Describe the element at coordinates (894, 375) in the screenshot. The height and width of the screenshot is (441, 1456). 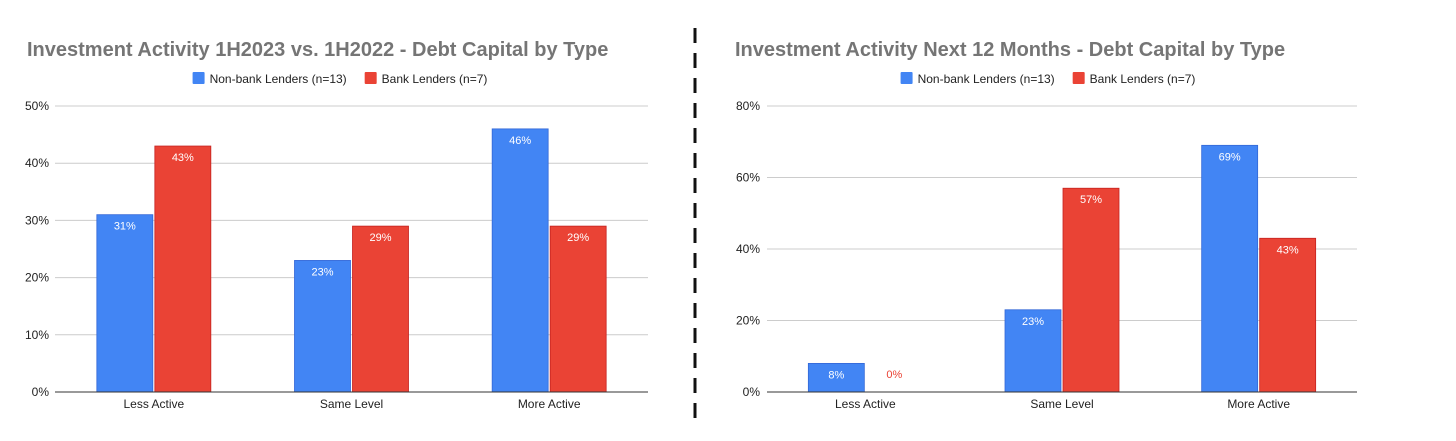
I see `chart-2-data-label-2-1: 0%` at that location.